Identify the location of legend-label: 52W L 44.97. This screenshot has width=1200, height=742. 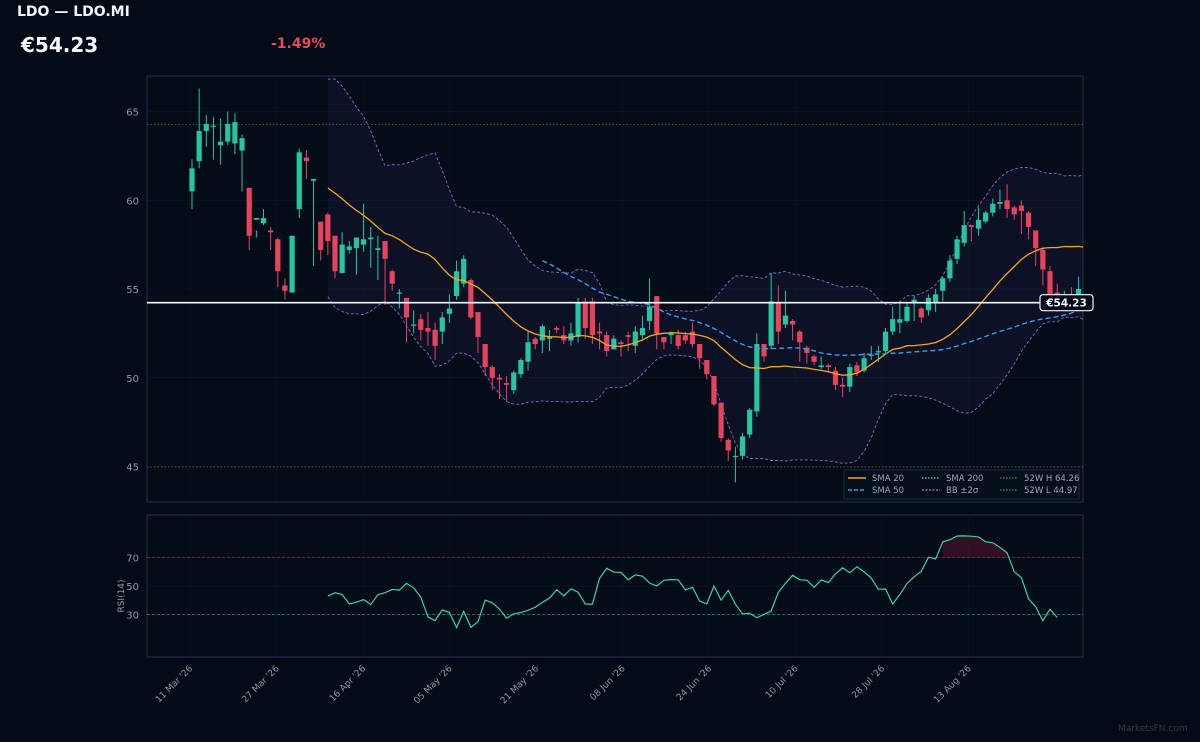
(1051, 491).